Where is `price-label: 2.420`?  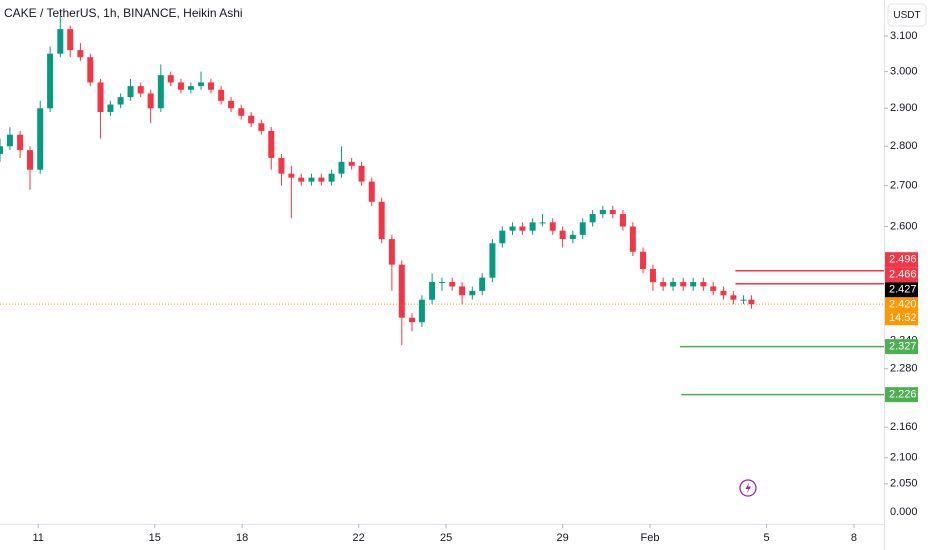
price-label: 2.420 is located at coordinates (903, 305).